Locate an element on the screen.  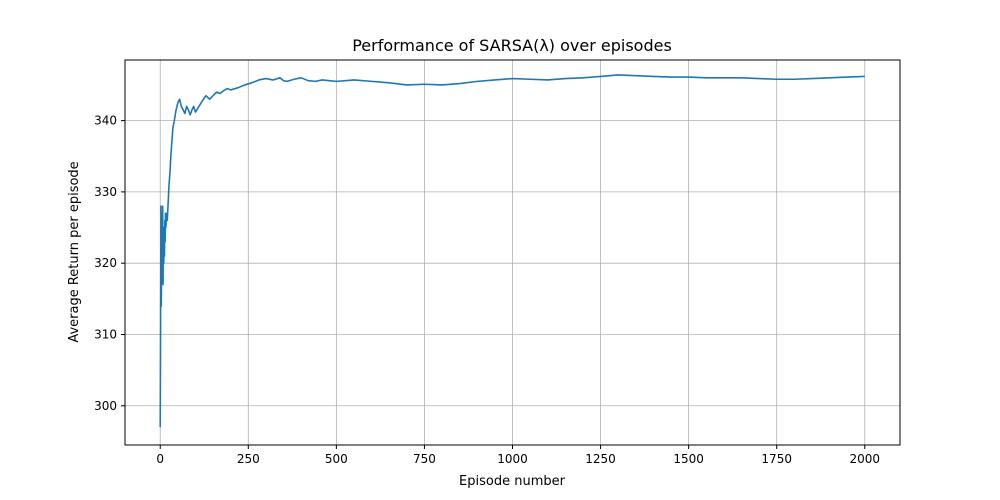
y-tick-label: 320 is located at coordinates (105, 263).